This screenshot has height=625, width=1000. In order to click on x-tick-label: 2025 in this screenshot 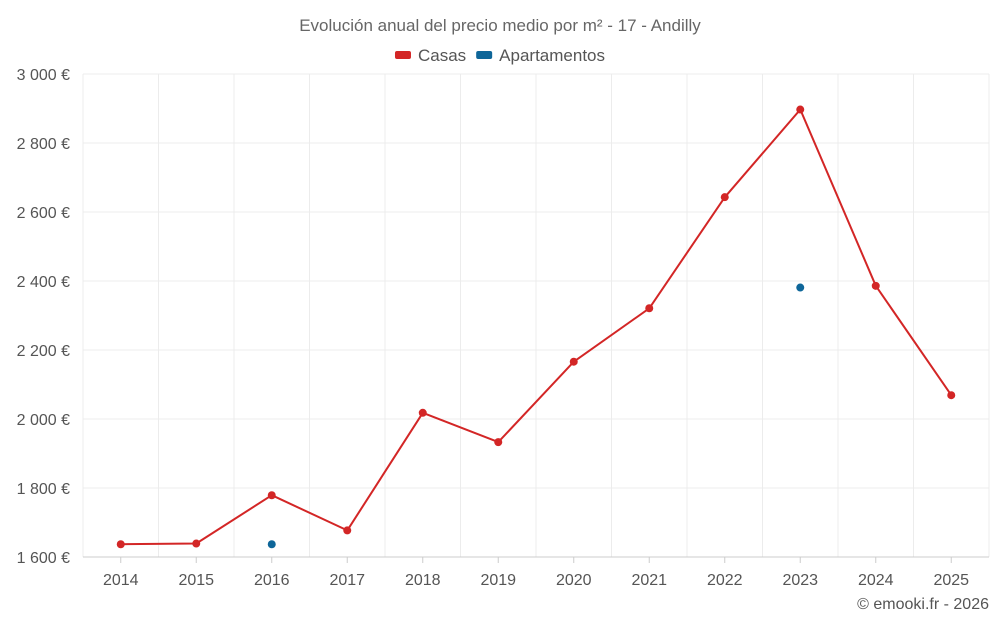, I will do `click(951, 580)`.